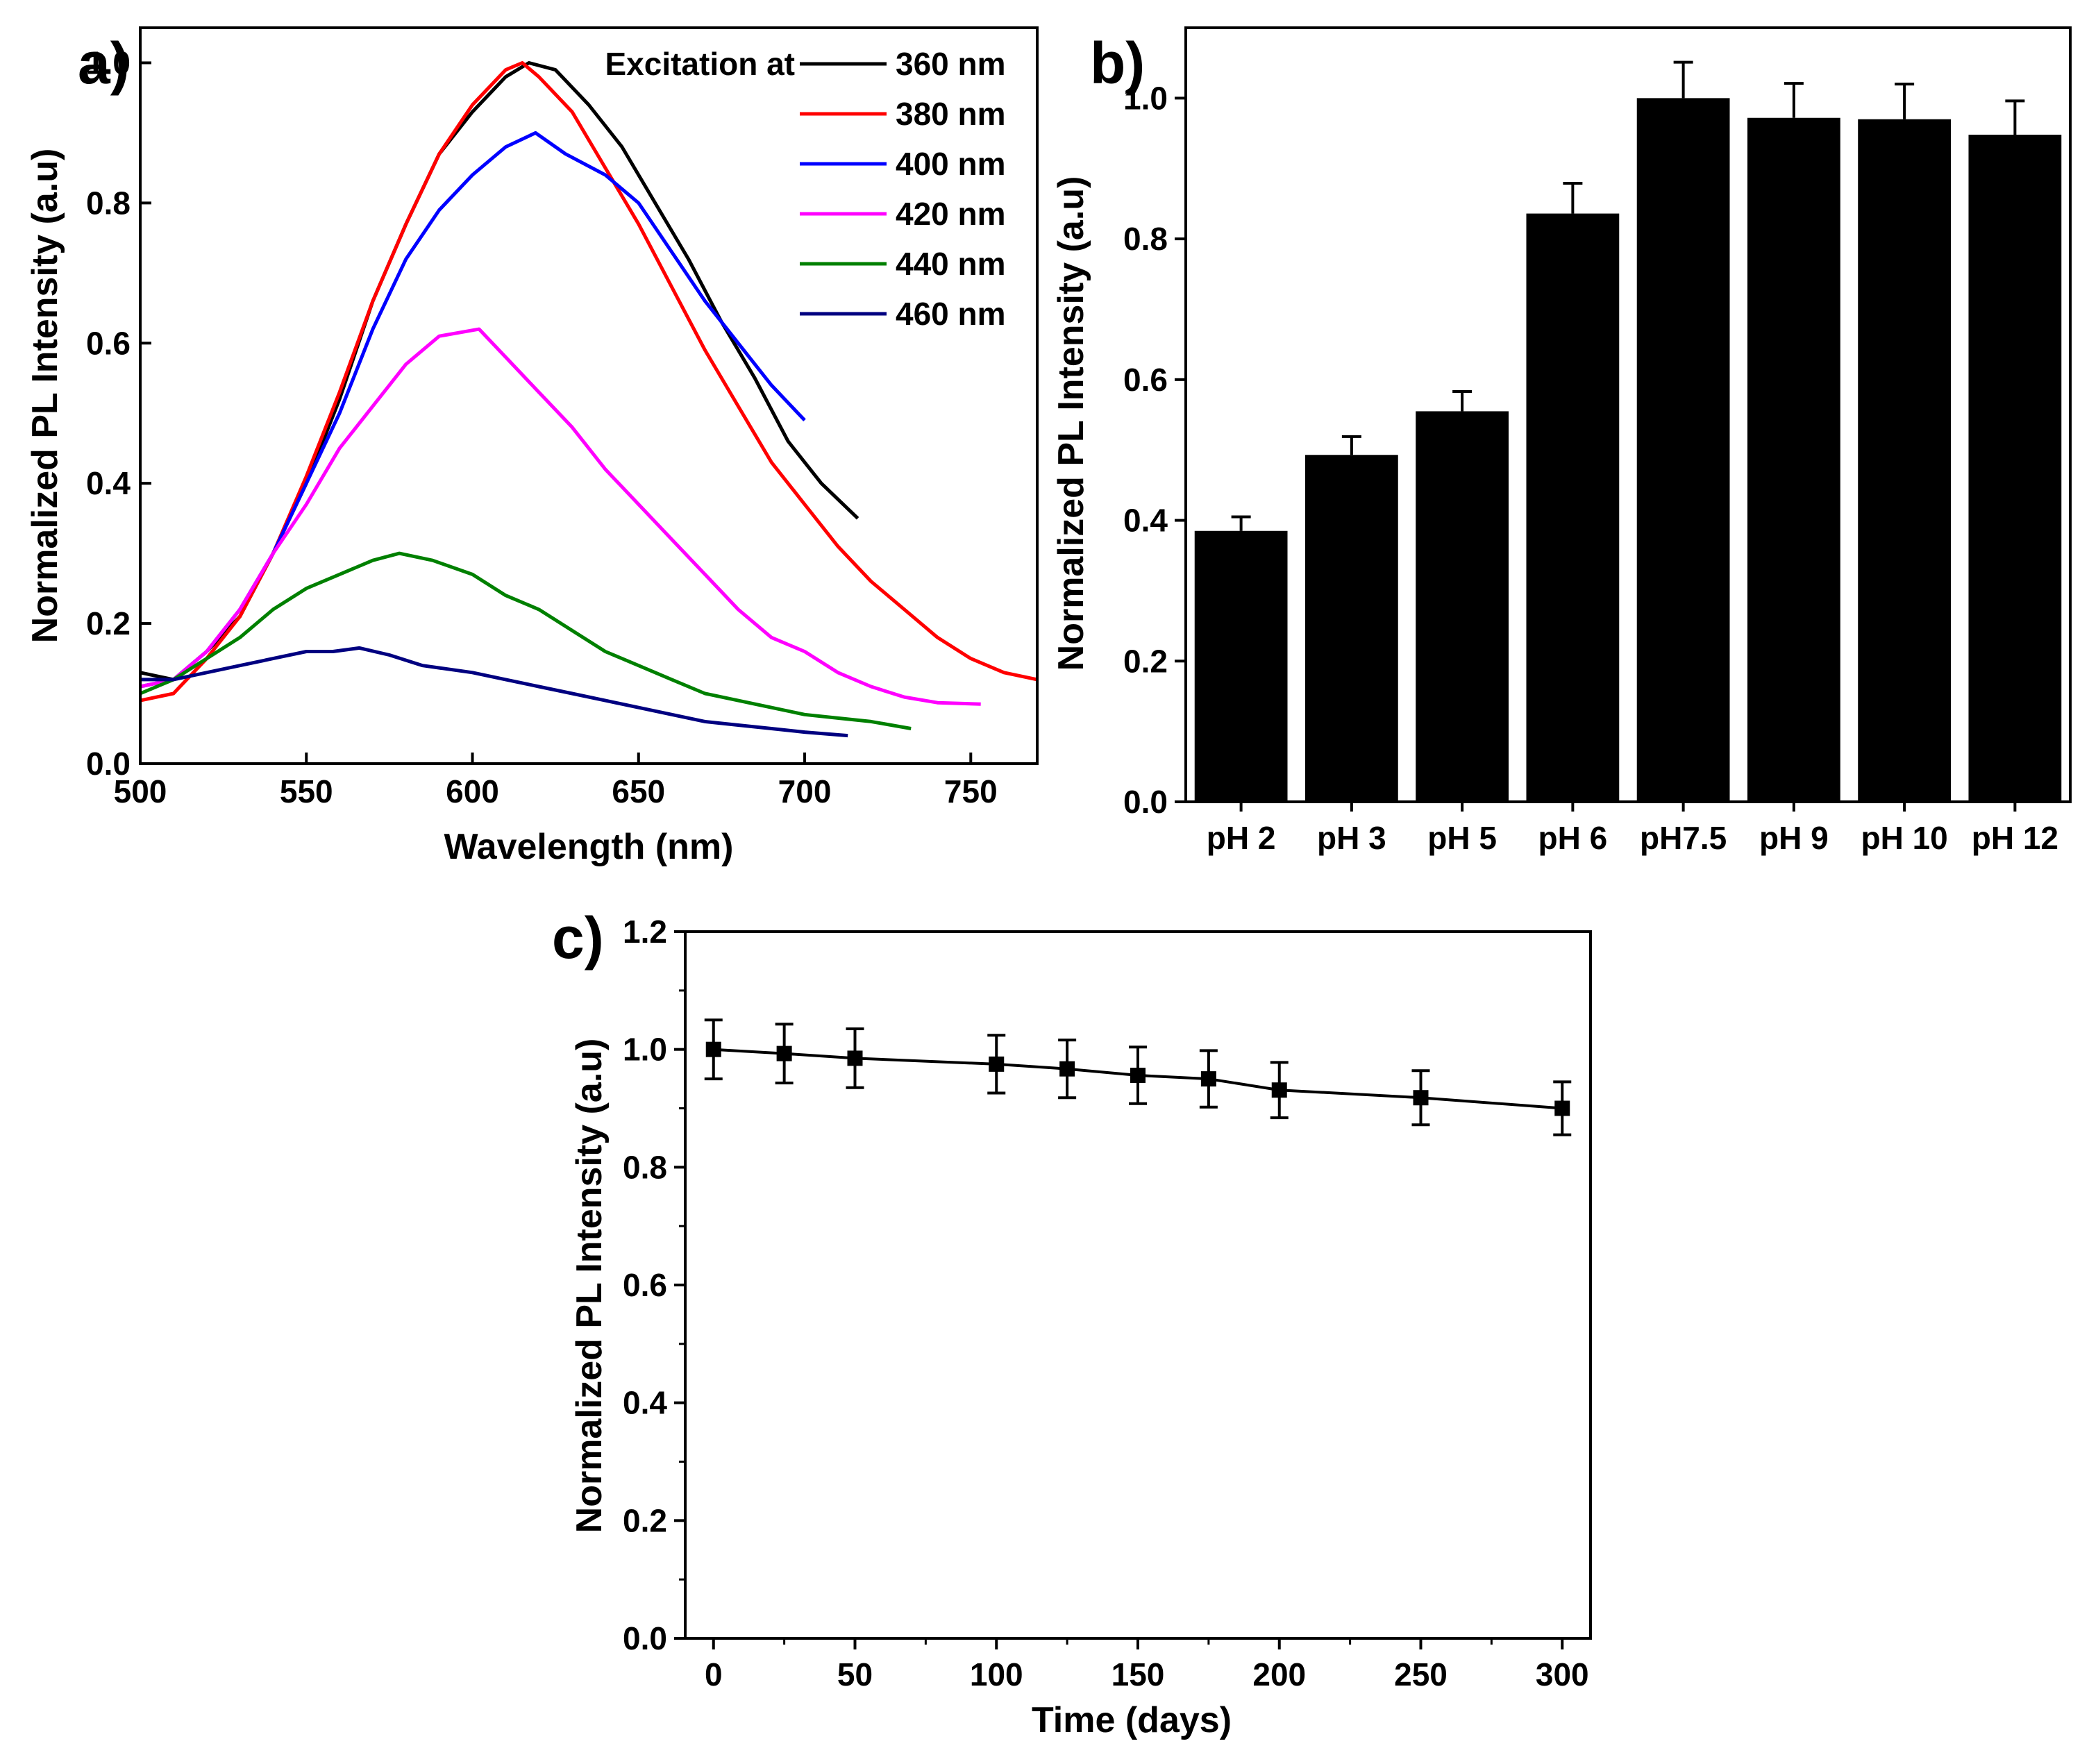 The width and height of the screenshot is (2089, 1764). What do you see at coordinates (1904, 838) in the screenshot?
I see `x-tick-label: pH 10` at bounding box center [1904, 838].